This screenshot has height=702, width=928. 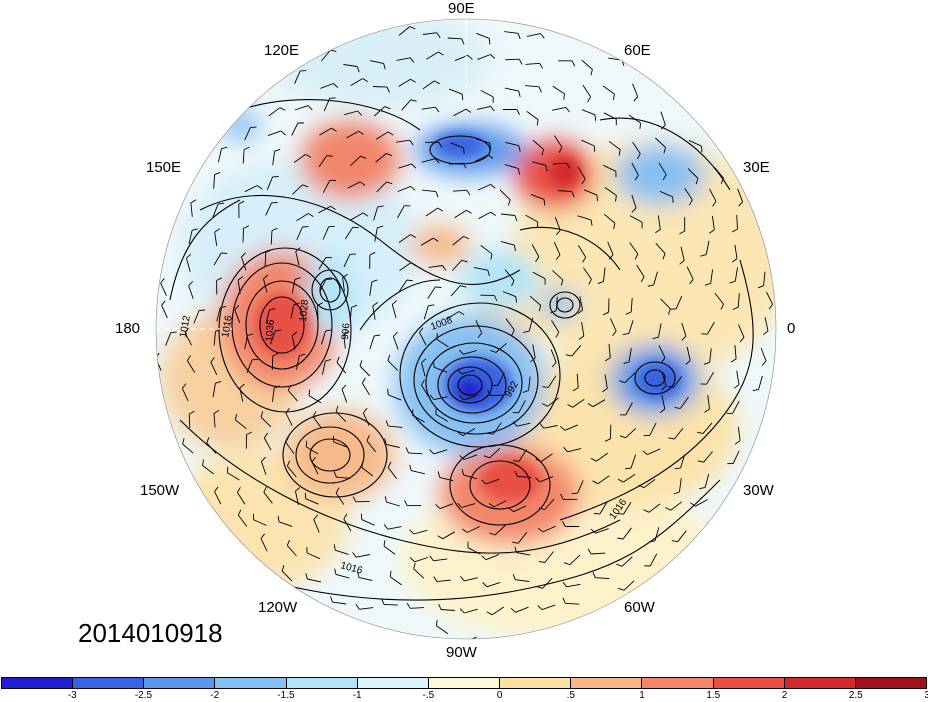 What do you see at coordinates (357, 695) in the screenshot?
I see `colorbar-tick-label: -1` at bounding box center [357, 695].